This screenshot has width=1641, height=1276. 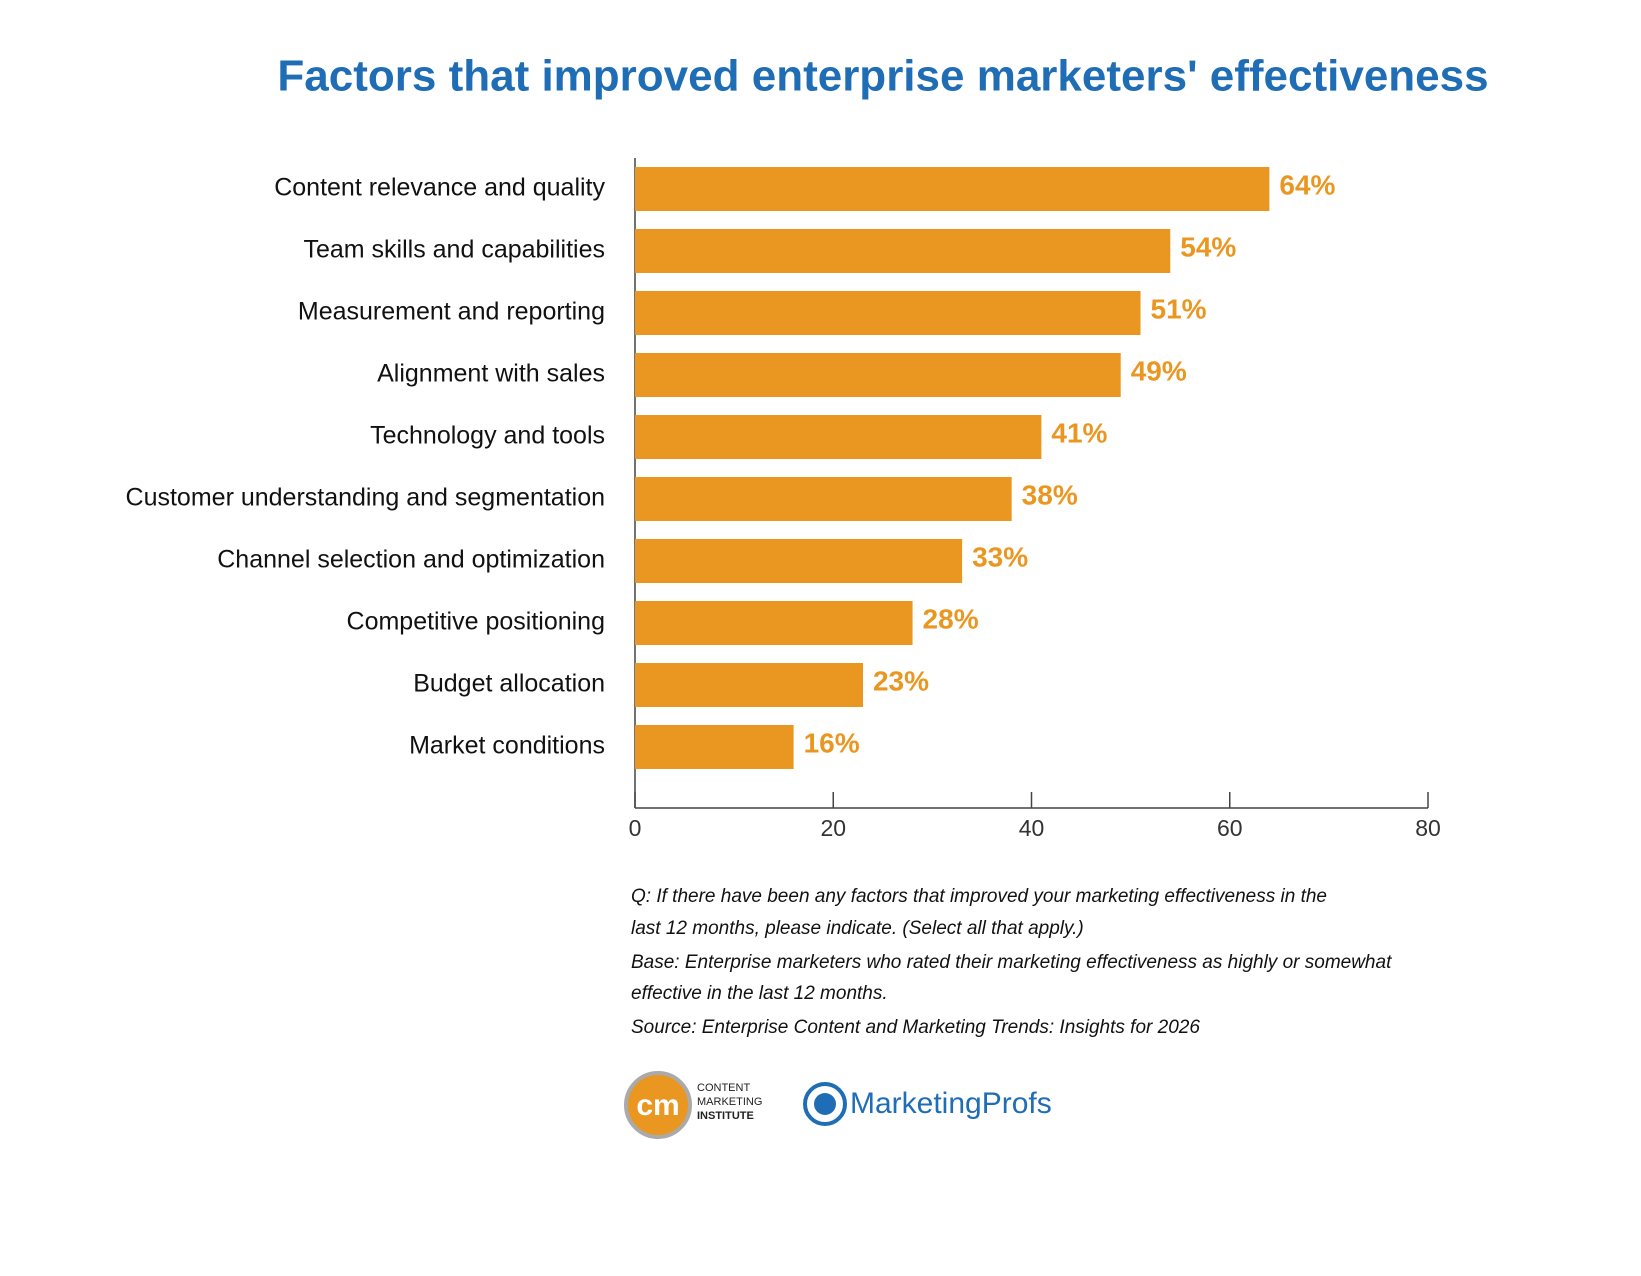 I want to click on x-tick-label: 80, so click(x=1428, y=828).